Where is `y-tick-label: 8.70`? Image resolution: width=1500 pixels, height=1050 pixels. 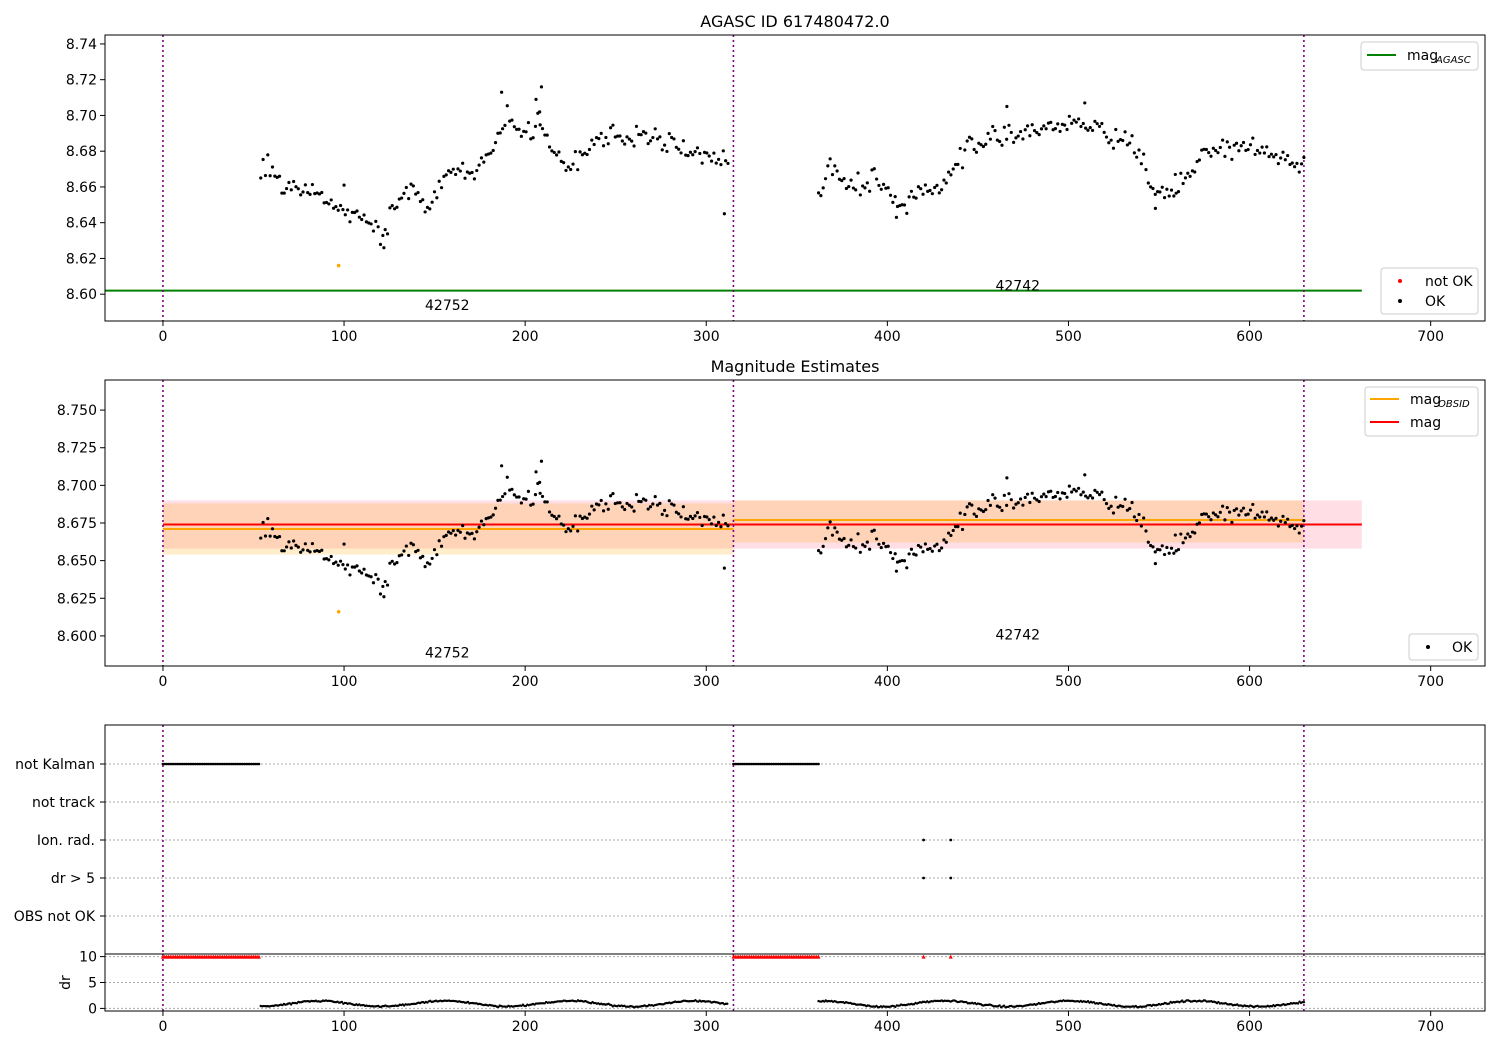
y-tick-label: 8.70 is located at coordinates (81, 116).